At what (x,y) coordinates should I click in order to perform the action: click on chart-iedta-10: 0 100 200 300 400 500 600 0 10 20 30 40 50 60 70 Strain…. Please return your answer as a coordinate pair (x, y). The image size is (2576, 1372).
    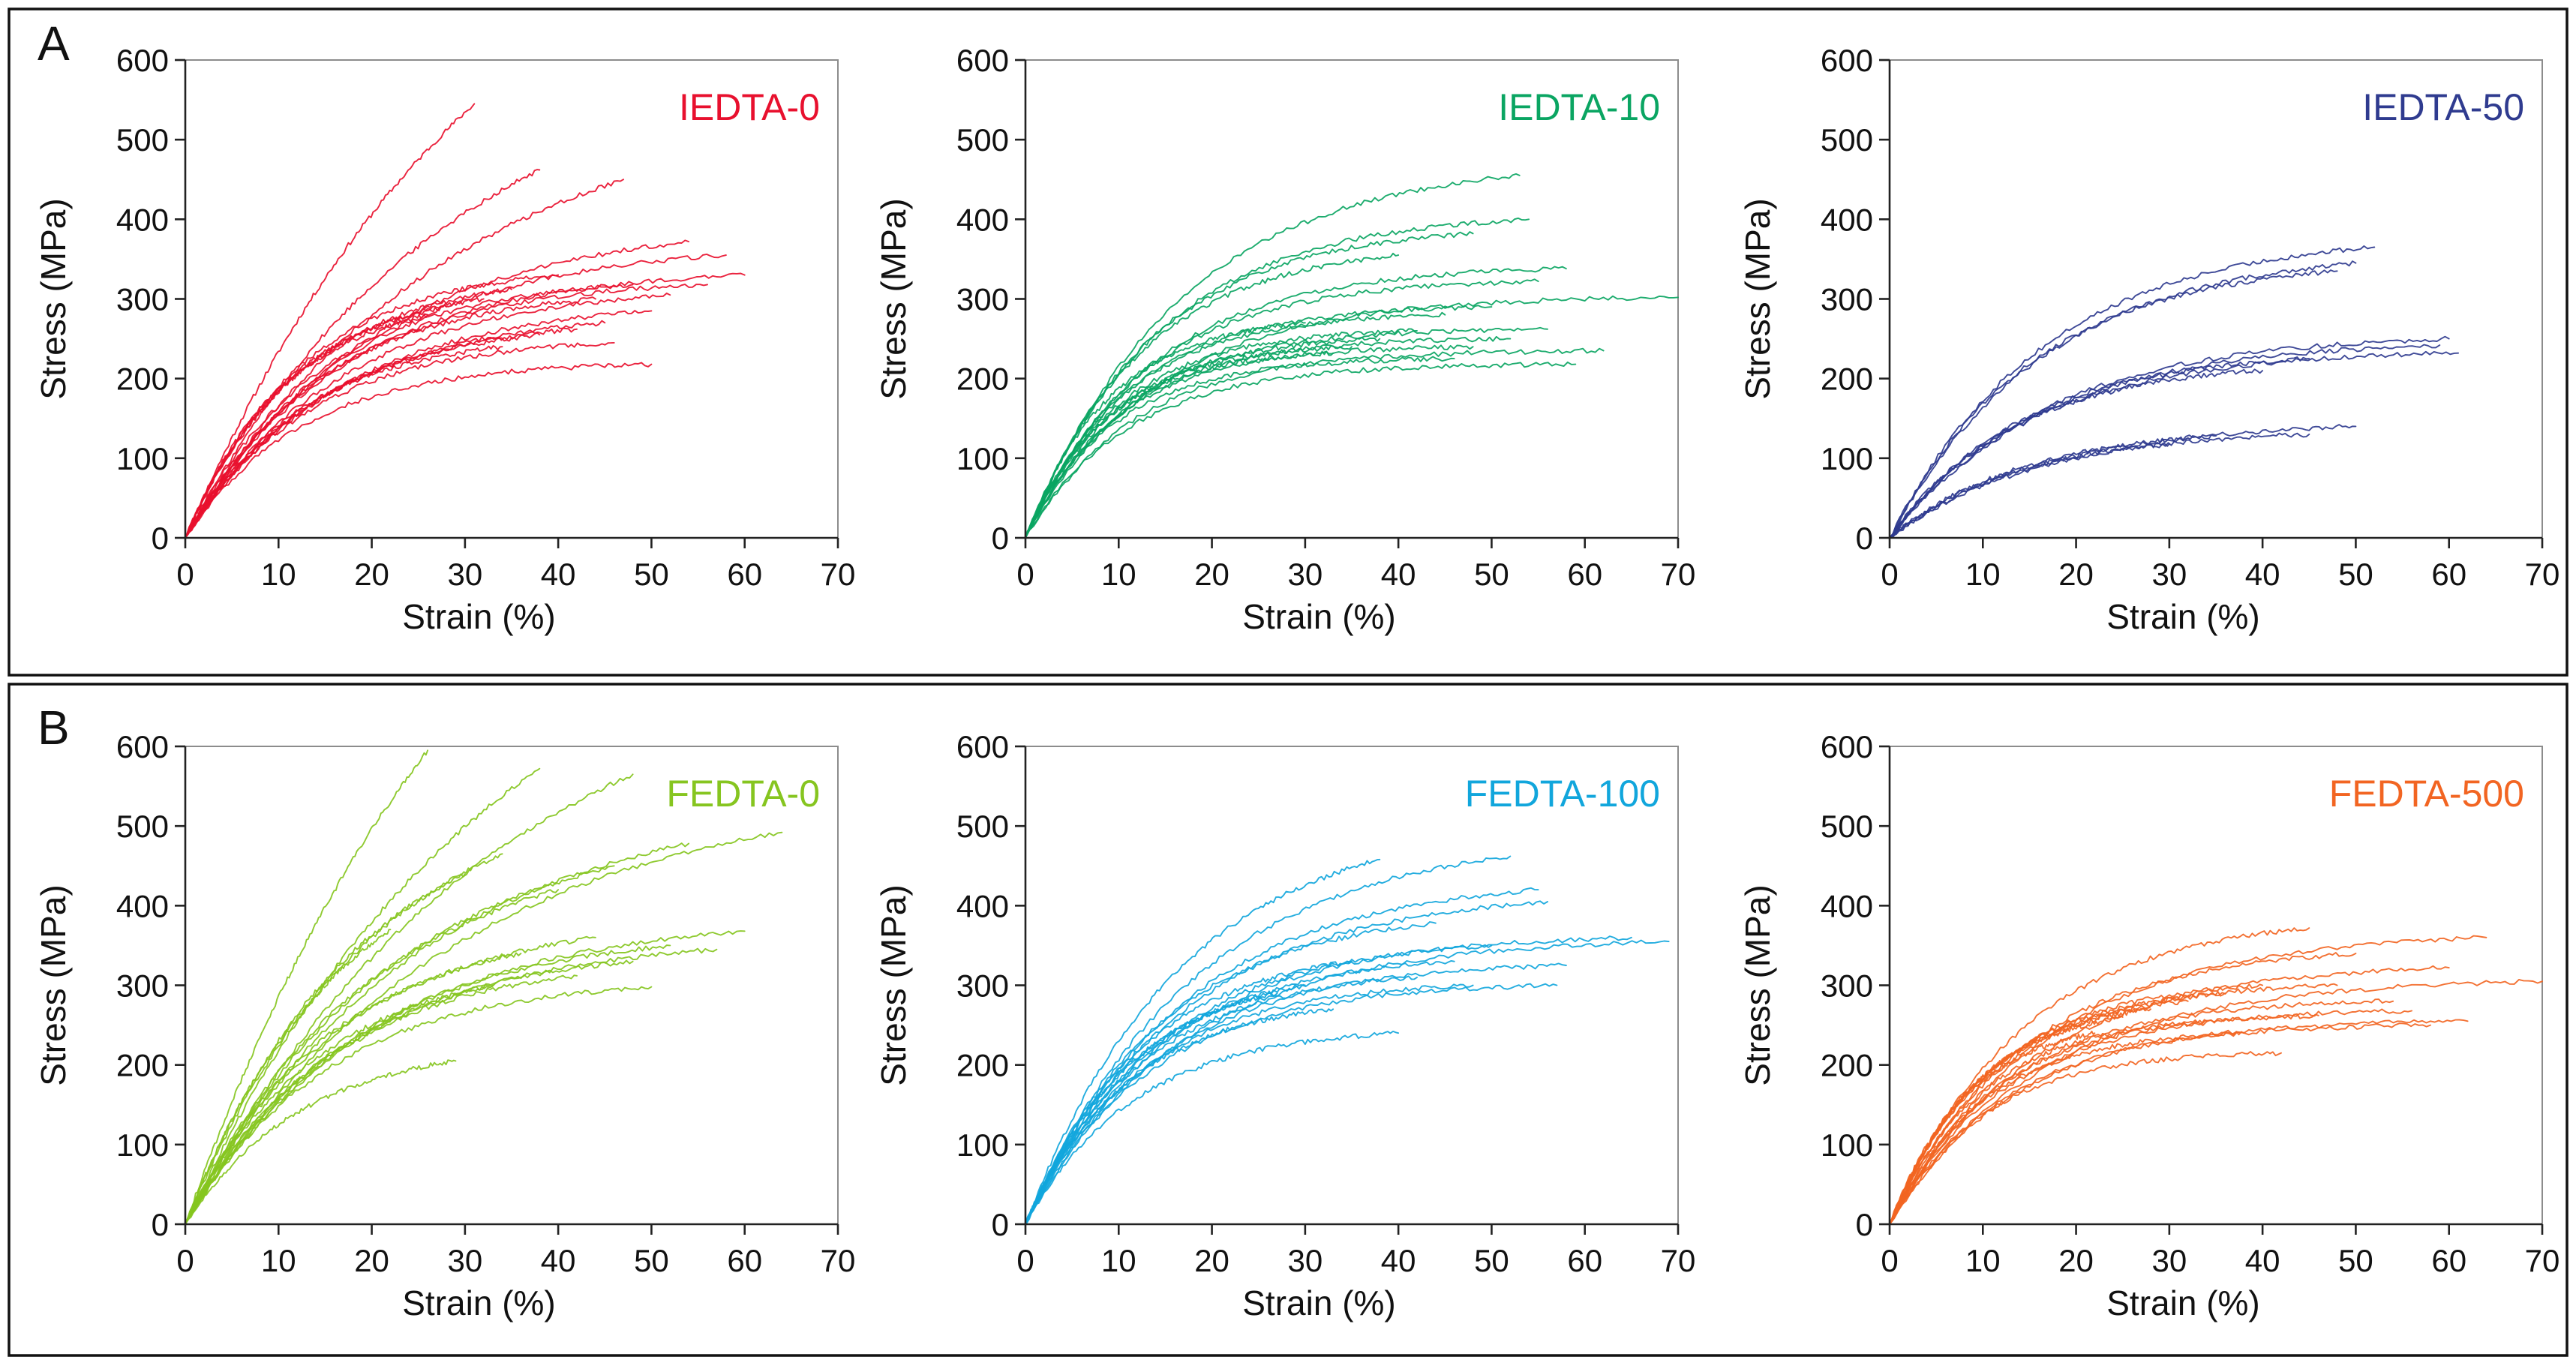
    Looking at the image, I should click on (1284, 339).